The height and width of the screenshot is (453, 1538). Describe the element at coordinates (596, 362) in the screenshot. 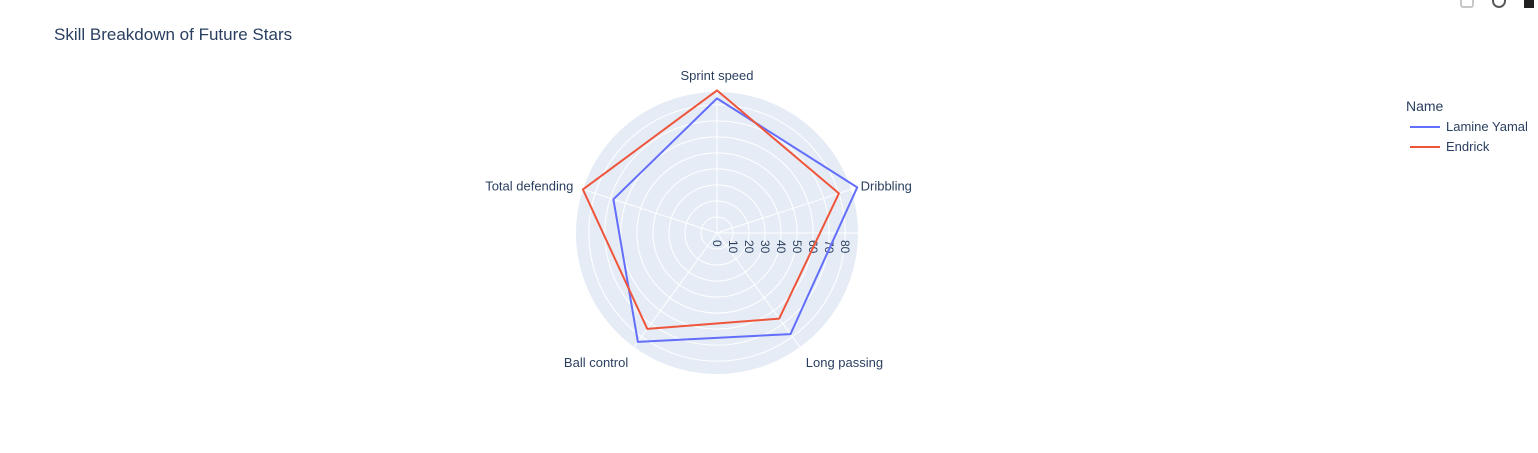

I see `category-label: Ball control` at that location.